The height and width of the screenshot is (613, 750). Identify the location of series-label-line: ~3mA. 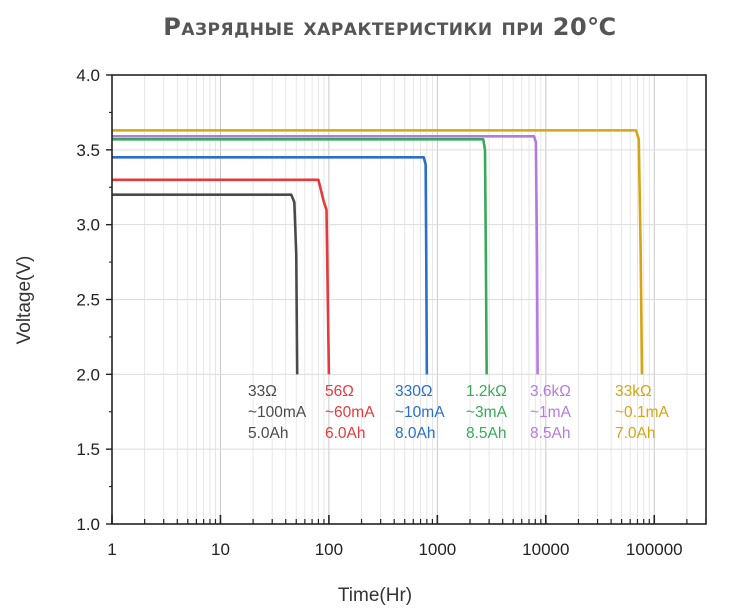
(487, 412).